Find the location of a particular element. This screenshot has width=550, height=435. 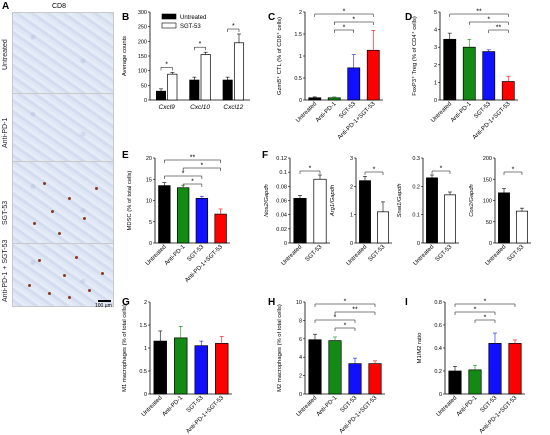

chart-f1-y-tick-label: 0.04 is located at coordinates (281, 216).